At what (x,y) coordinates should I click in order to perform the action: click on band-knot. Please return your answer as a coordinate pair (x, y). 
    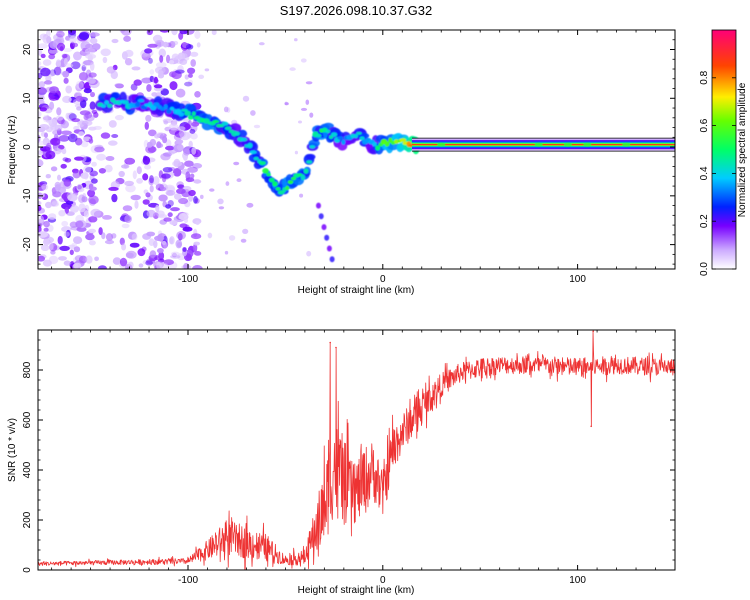
    Looking at the image, I should click on (567, 144).